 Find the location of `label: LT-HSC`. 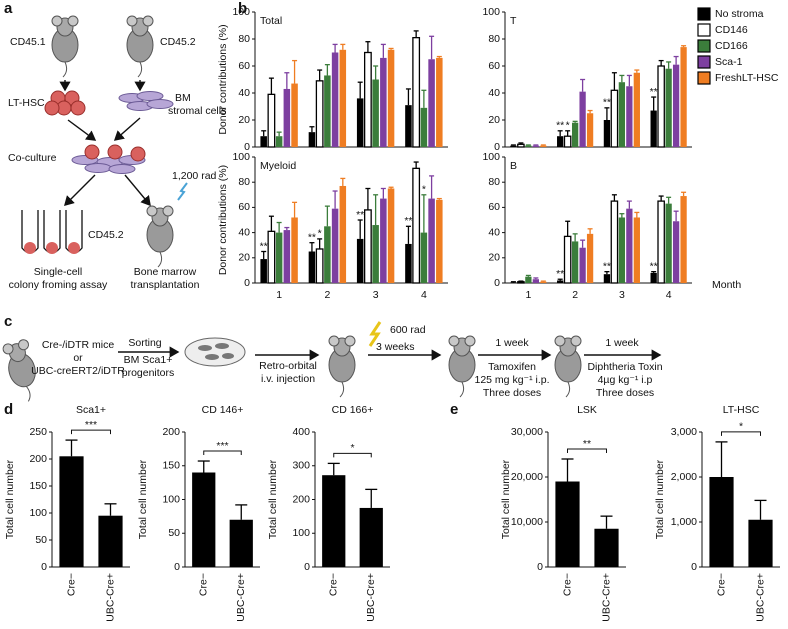

label: LT-HSC is located at coordinates (26, 103).